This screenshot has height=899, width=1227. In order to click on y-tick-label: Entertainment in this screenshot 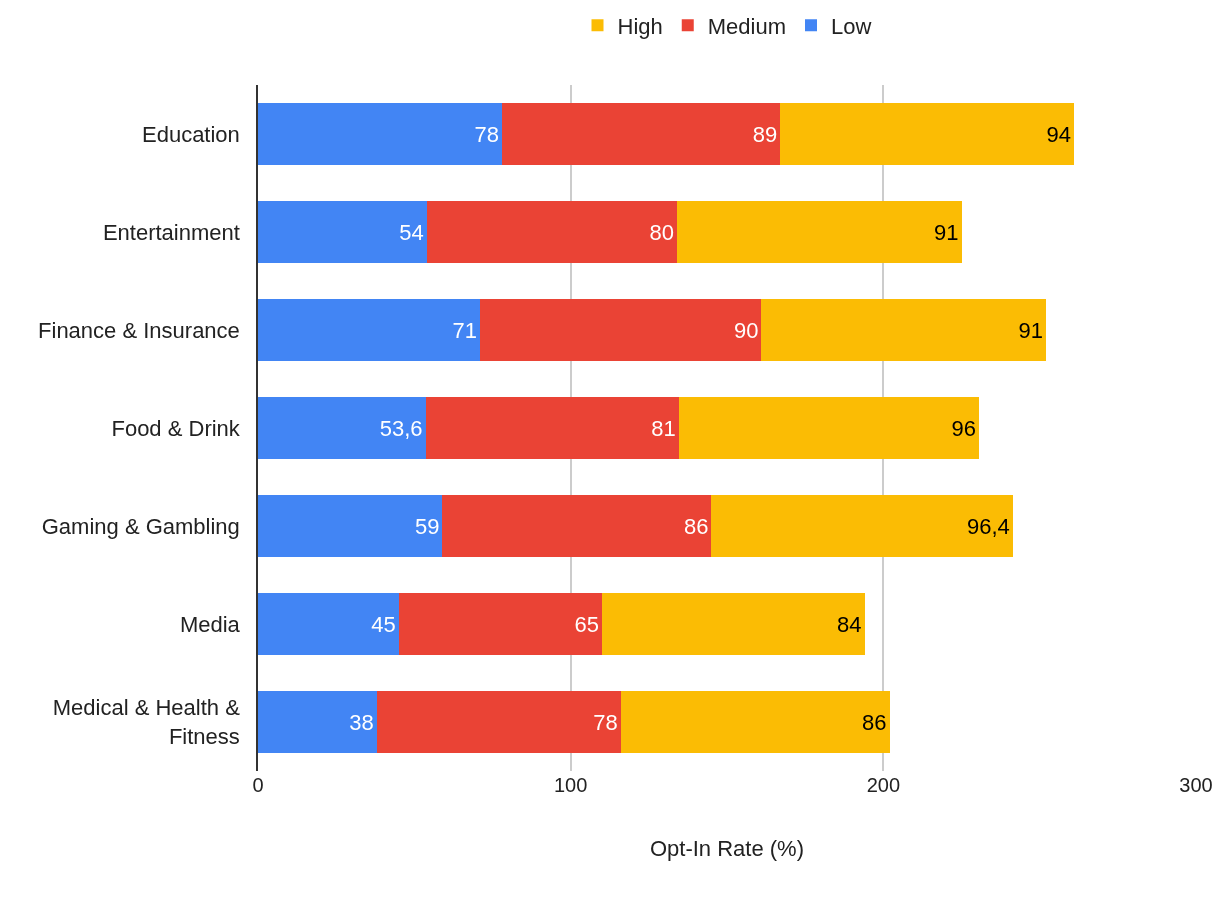, I will do `click(171, 232)`.